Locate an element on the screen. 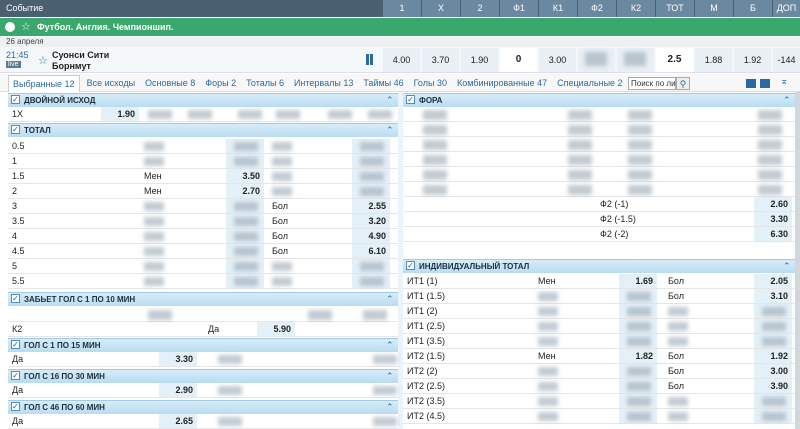 This screenshot has width=800, height=429. odds: 2.05 is located at coordinates (779, 281).